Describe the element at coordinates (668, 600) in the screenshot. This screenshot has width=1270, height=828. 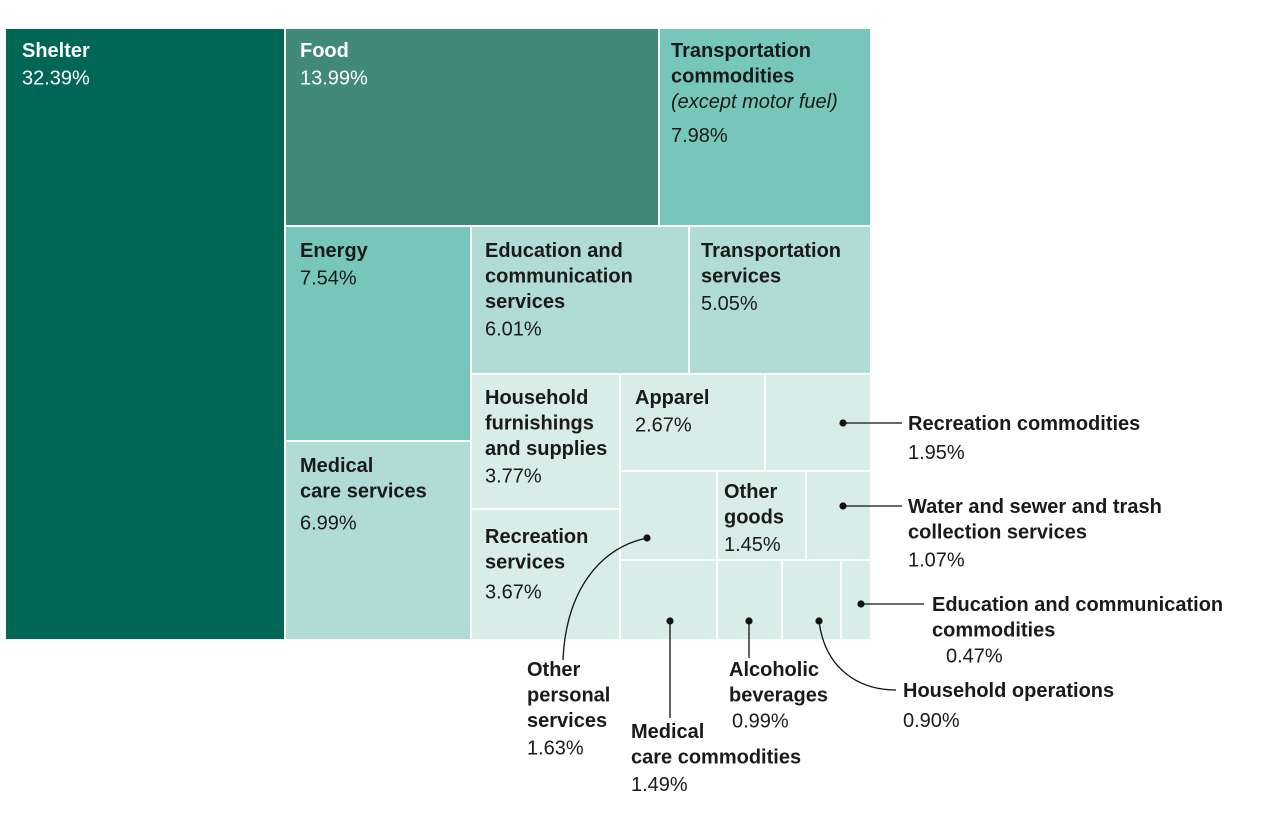
I see `cell-medical-care-commodities` at that location.